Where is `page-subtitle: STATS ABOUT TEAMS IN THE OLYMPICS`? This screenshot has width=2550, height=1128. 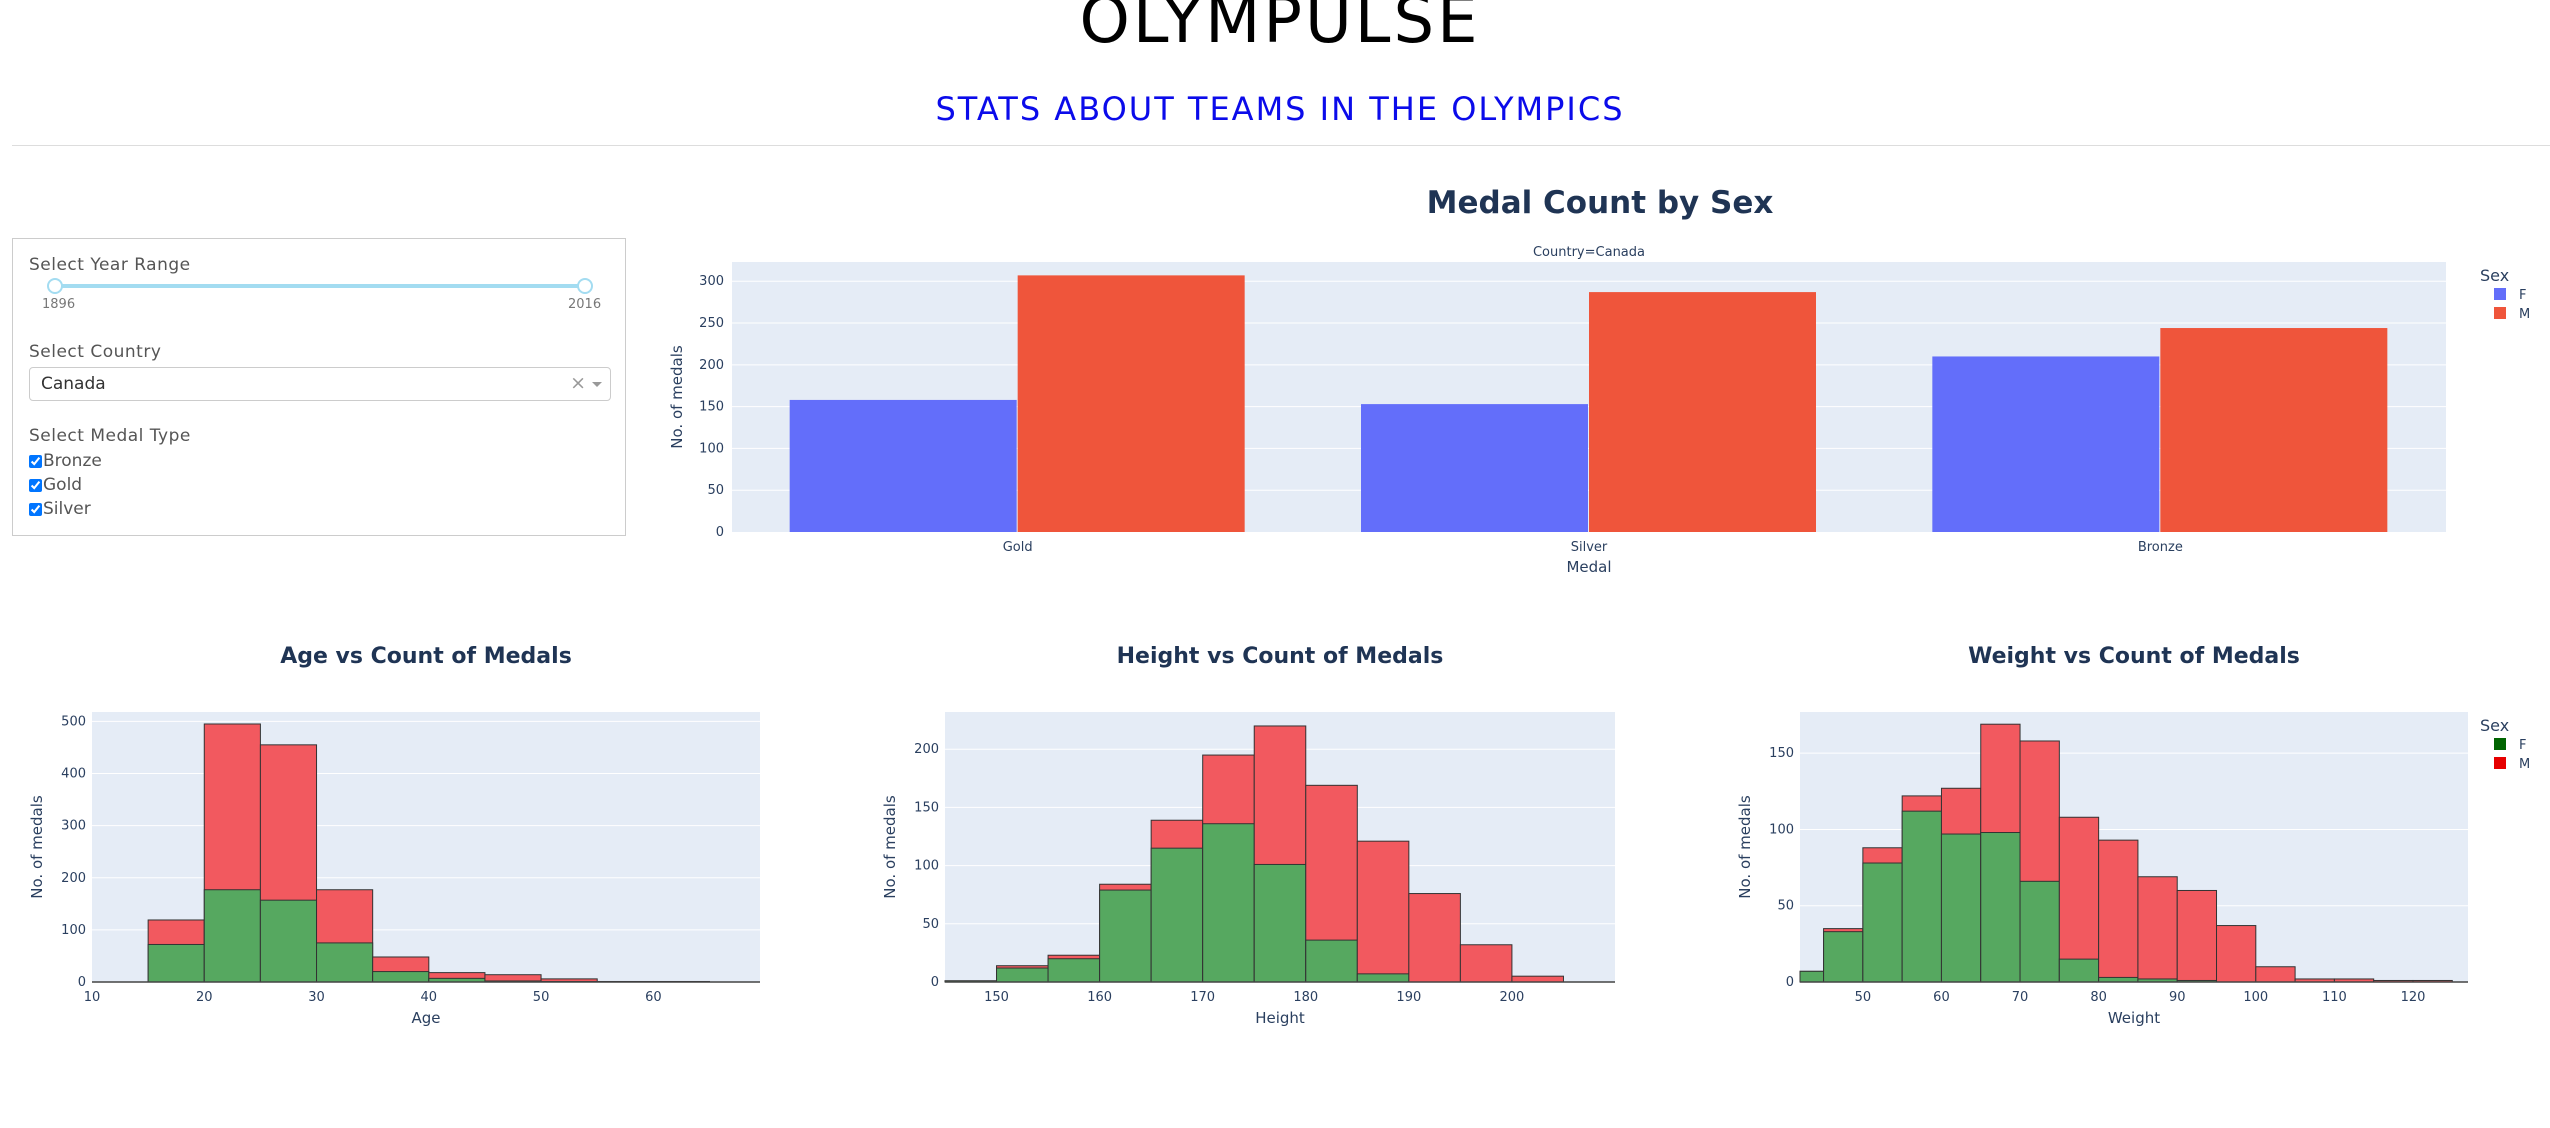 page-subtitle: STATS ABOUT TEAMS IN THE OLYMPICS is located at coordinates (1280, 109).